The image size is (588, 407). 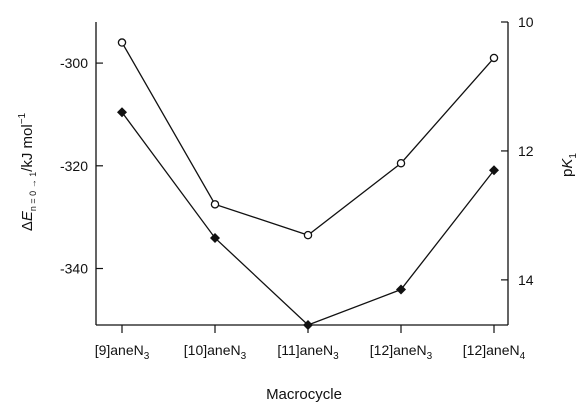 What do you see at coordinates (523, 356) in the screenshot?
I see `x-tick-label-sub: 4` at bounding box center [523, 356].